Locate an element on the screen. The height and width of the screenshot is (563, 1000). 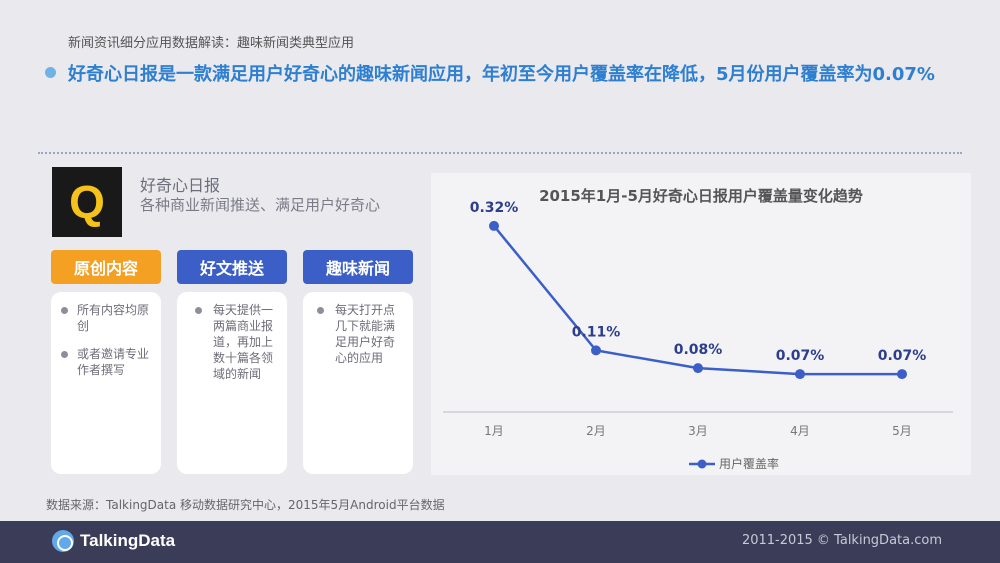
talkingdata-logo-icon is located at coordinates (63, 541).